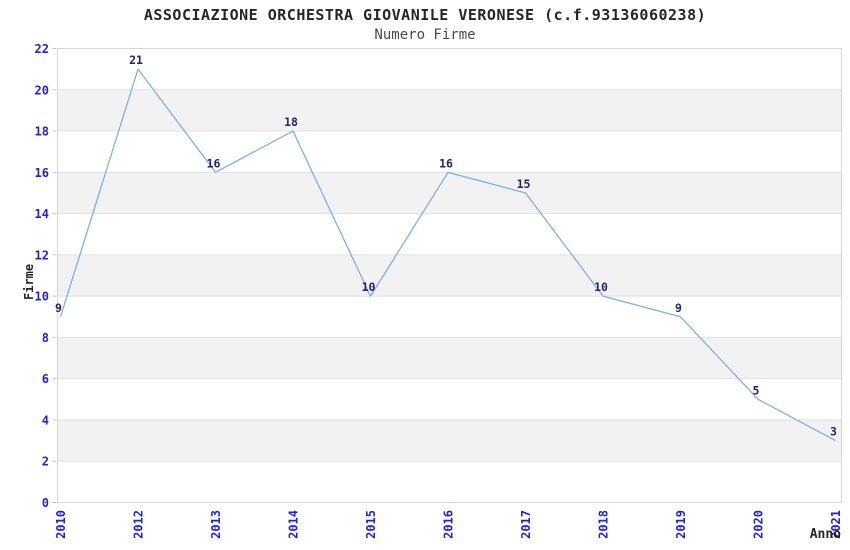  Describe the element at coordinates (371, 524) in the screenshot. I see `x-tick-label: 2015` at that location.